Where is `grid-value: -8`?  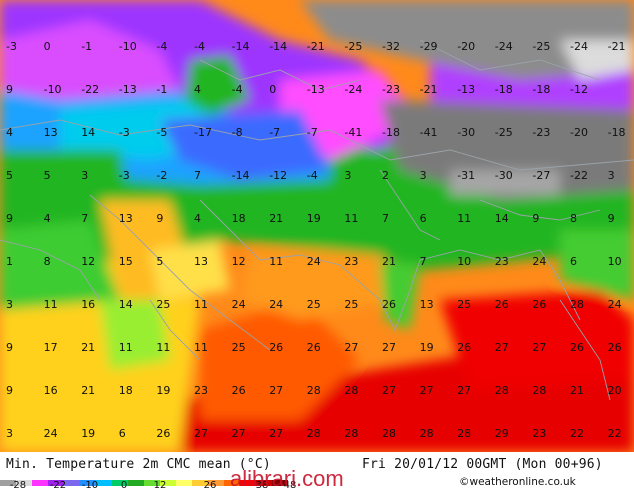
grid-value: -8 is located at coordinates (237, 132).